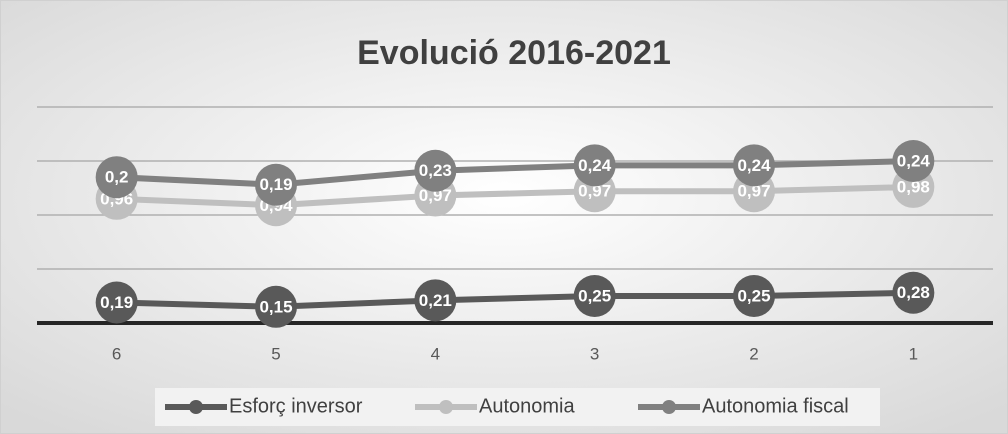 This screenshot has width=1008, height=434. Describe the element at coordinates (527, 406) in the screenshot. I see `legend-label: Autonomia` at that location.